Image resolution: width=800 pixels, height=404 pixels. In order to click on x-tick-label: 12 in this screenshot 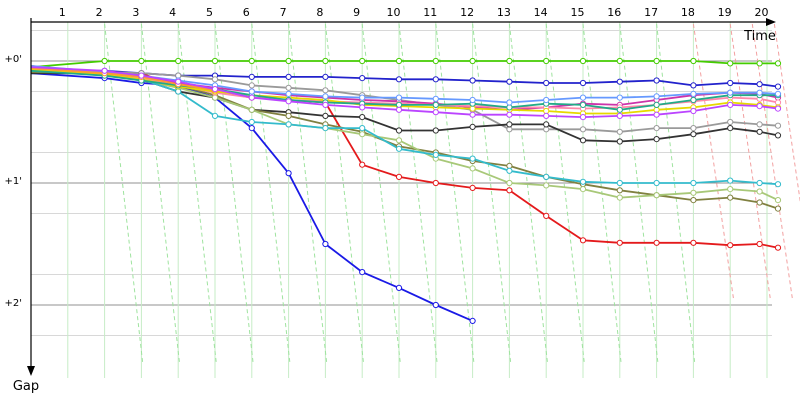, I will do `click(467, 12)`.